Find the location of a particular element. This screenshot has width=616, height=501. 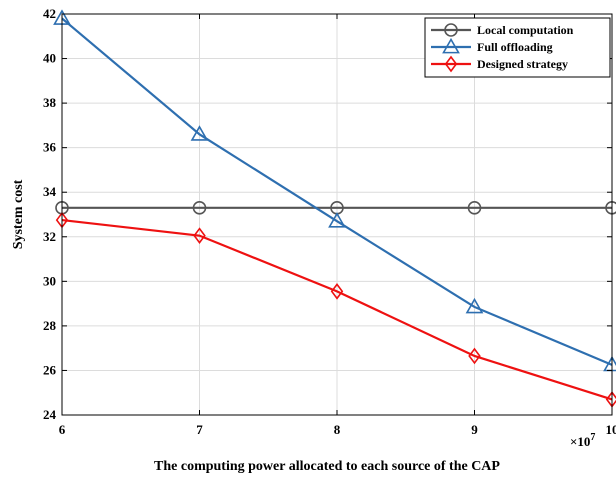

y-tick-label: 24 is located at coordinates (50, 414).